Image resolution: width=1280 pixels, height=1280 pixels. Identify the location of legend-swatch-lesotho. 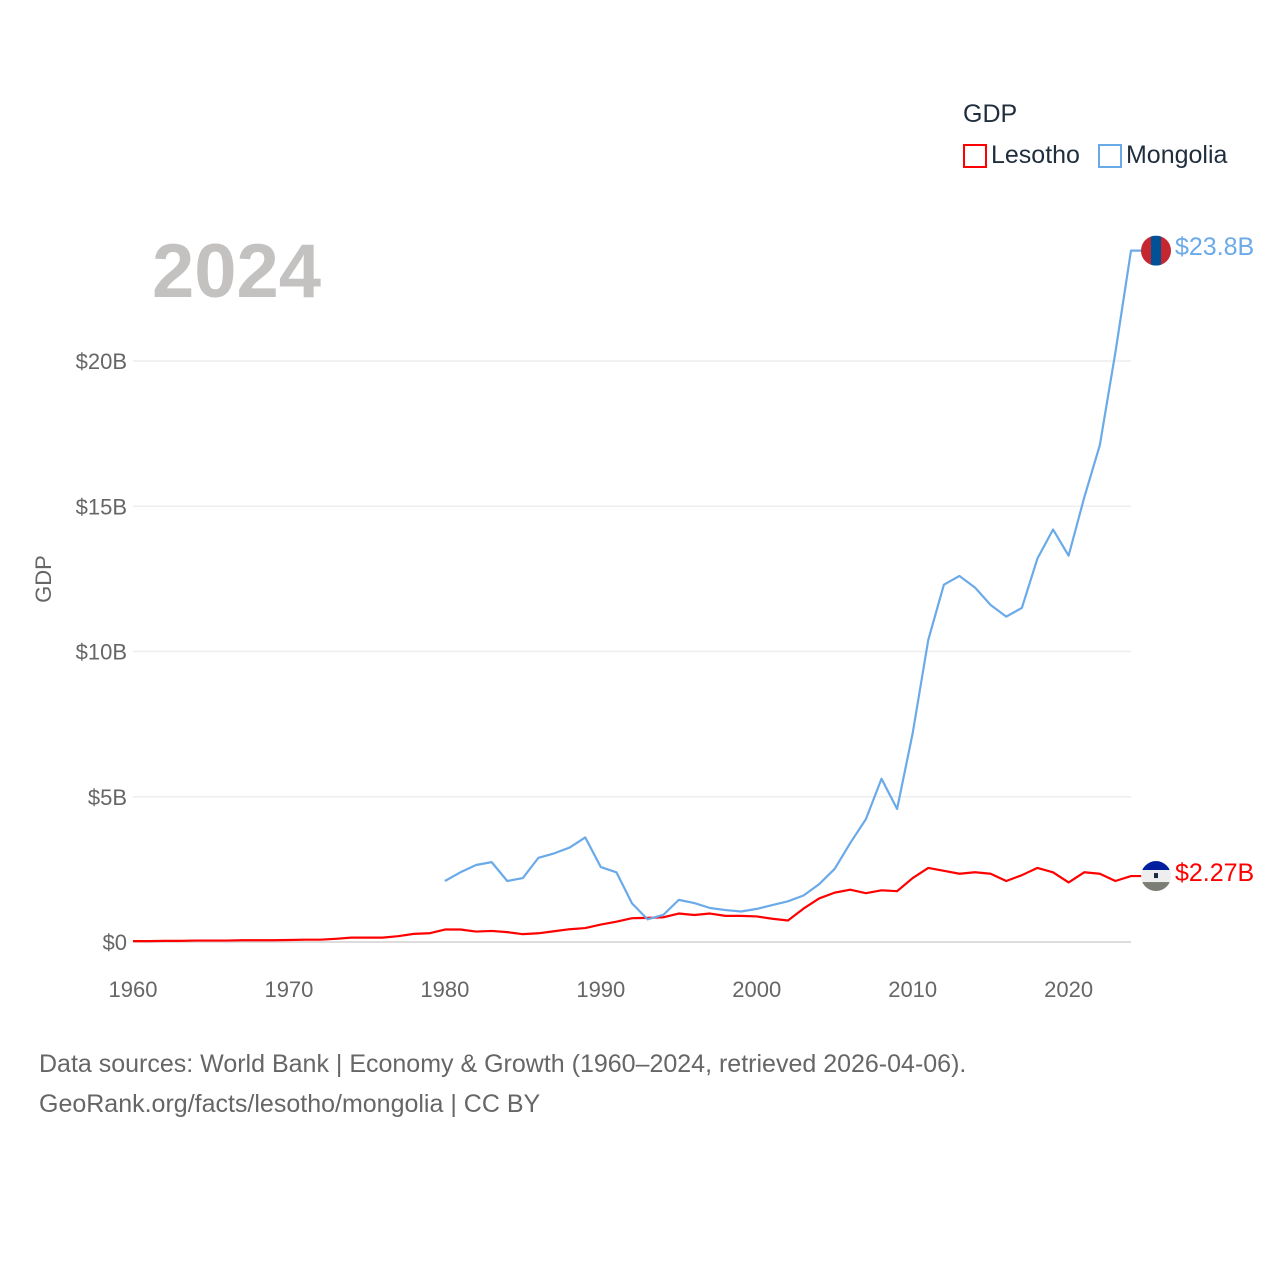
(975, 155).